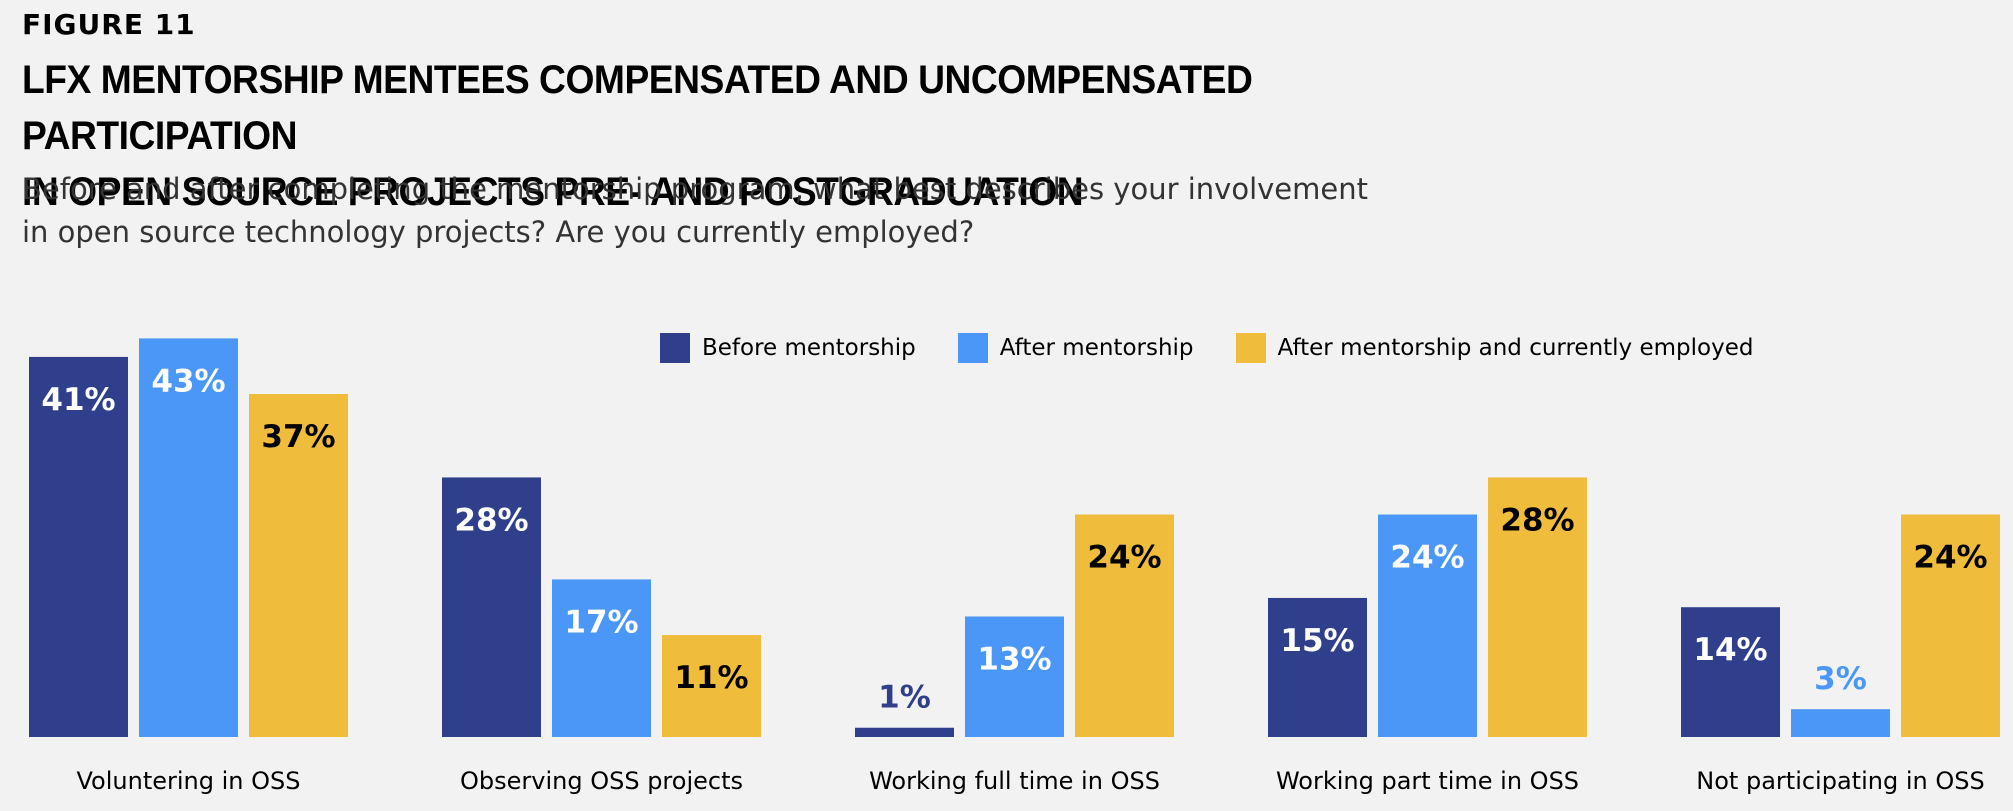  Describe the element at coordinates (188, 537) in the screenshot. I see `bar-voluntering-after` at that location.